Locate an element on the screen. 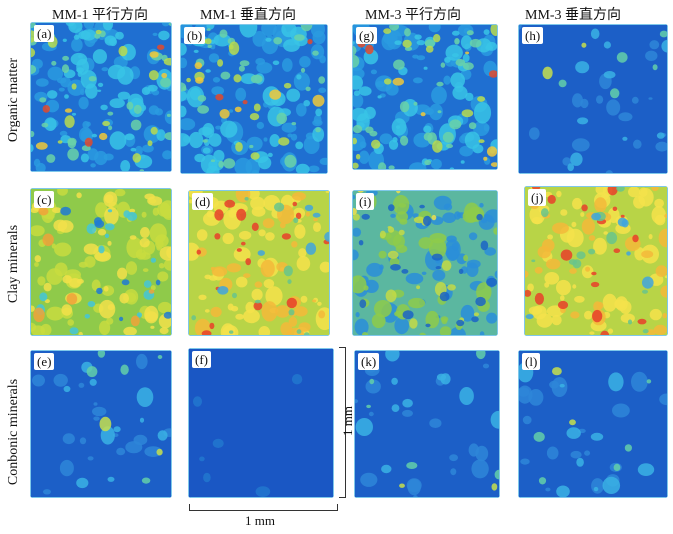  row-header-carbonic: Conbonic minerals is located at coordinates (13, 432).